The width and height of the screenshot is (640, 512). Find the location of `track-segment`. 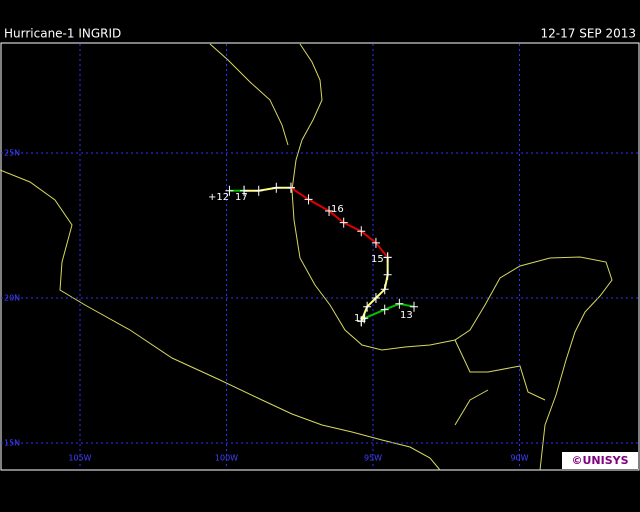

track-segment is located at coordinates (267, 189).